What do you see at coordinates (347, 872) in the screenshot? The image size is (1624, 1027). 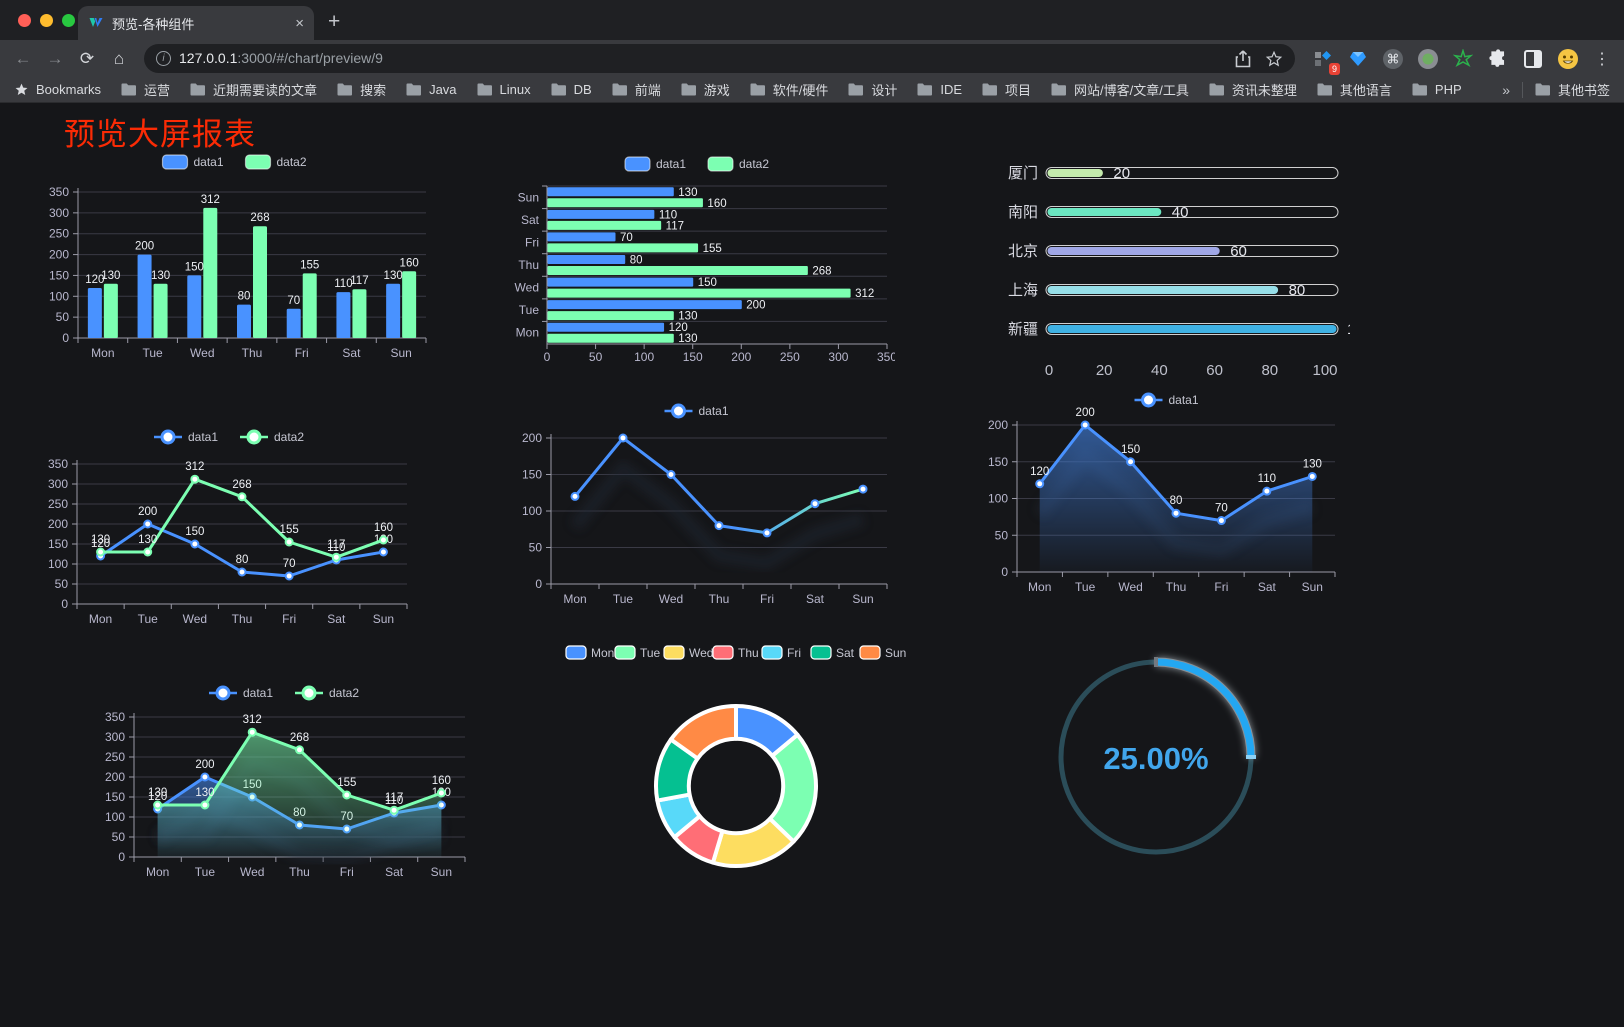 I see `svg-text: Fri` at bounding box center [347, 872].